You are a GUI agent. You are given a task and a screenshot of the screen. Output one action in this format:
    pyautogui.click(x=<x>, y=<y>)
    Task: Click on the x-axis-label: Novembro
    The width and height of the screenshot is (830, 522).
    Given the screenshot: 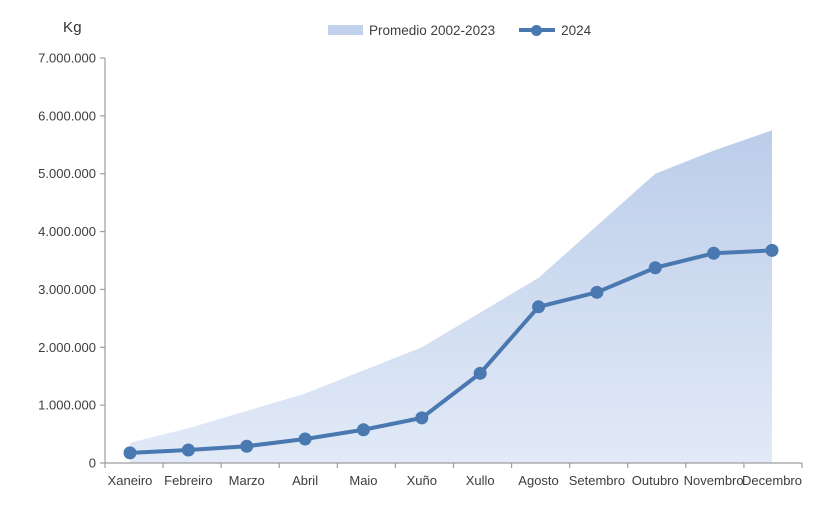 What is the action you would take?
    pyautogui.click(x=714, y=480)
    